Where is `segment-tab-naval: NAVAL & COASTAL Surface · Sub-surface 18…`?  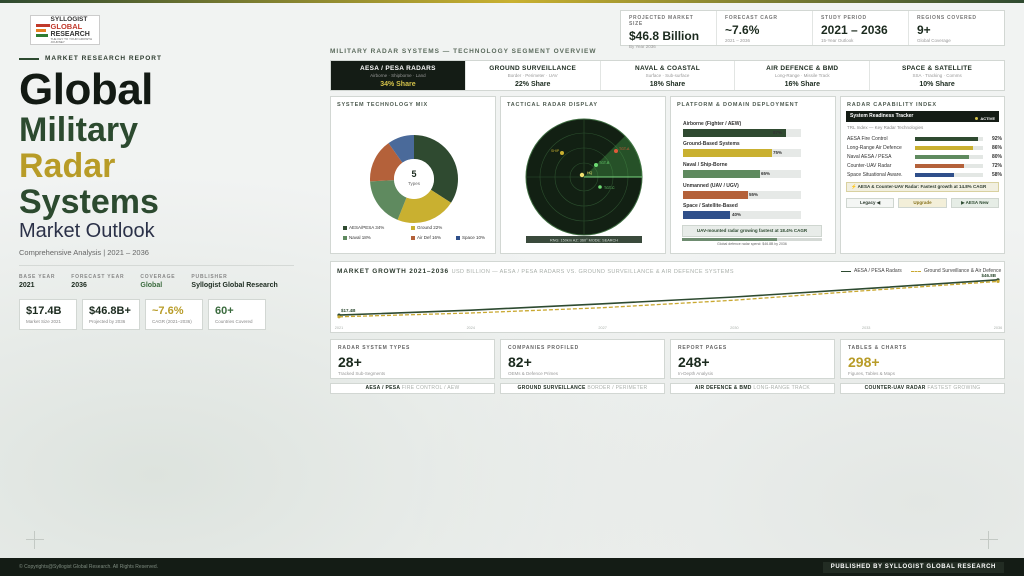 segment-tab-naval: NAVAL & COASTAL Surface · Sub-surface 18… is located at coordinates (668, 75).